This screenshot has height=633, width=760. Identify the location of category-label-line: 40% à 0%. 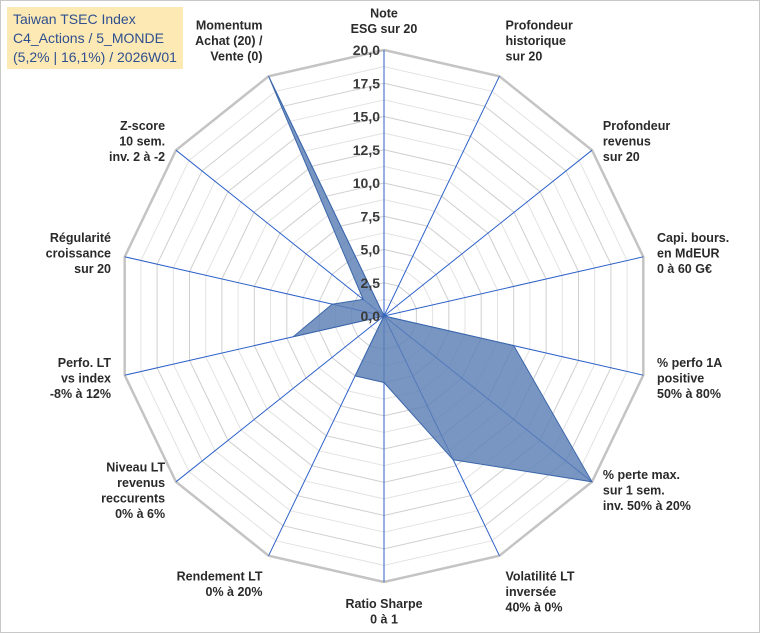
(534, 607).